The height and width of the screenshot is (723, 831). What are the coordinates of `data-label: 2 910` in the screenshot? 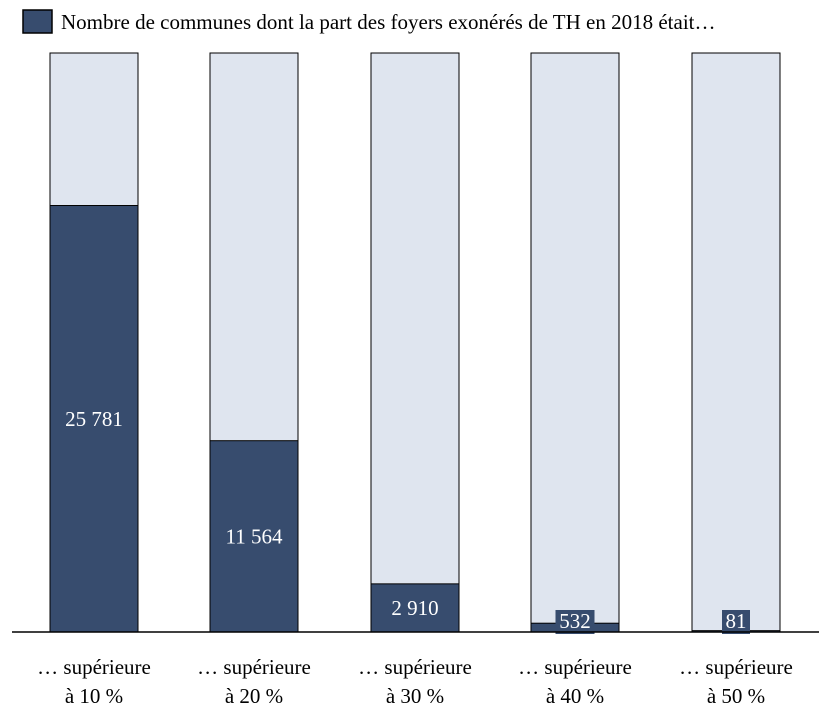 It's located at (414, 608).